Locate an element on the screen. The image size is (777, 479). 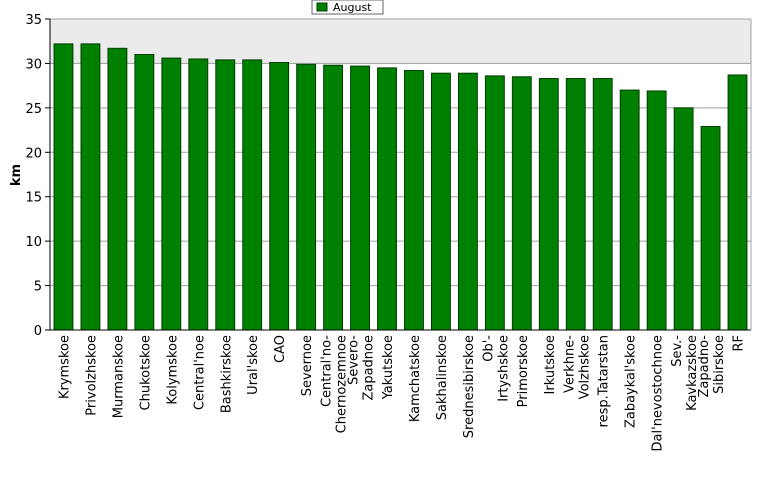
x-tick-label: Murmanskoe is located at coordinates (118, 376).